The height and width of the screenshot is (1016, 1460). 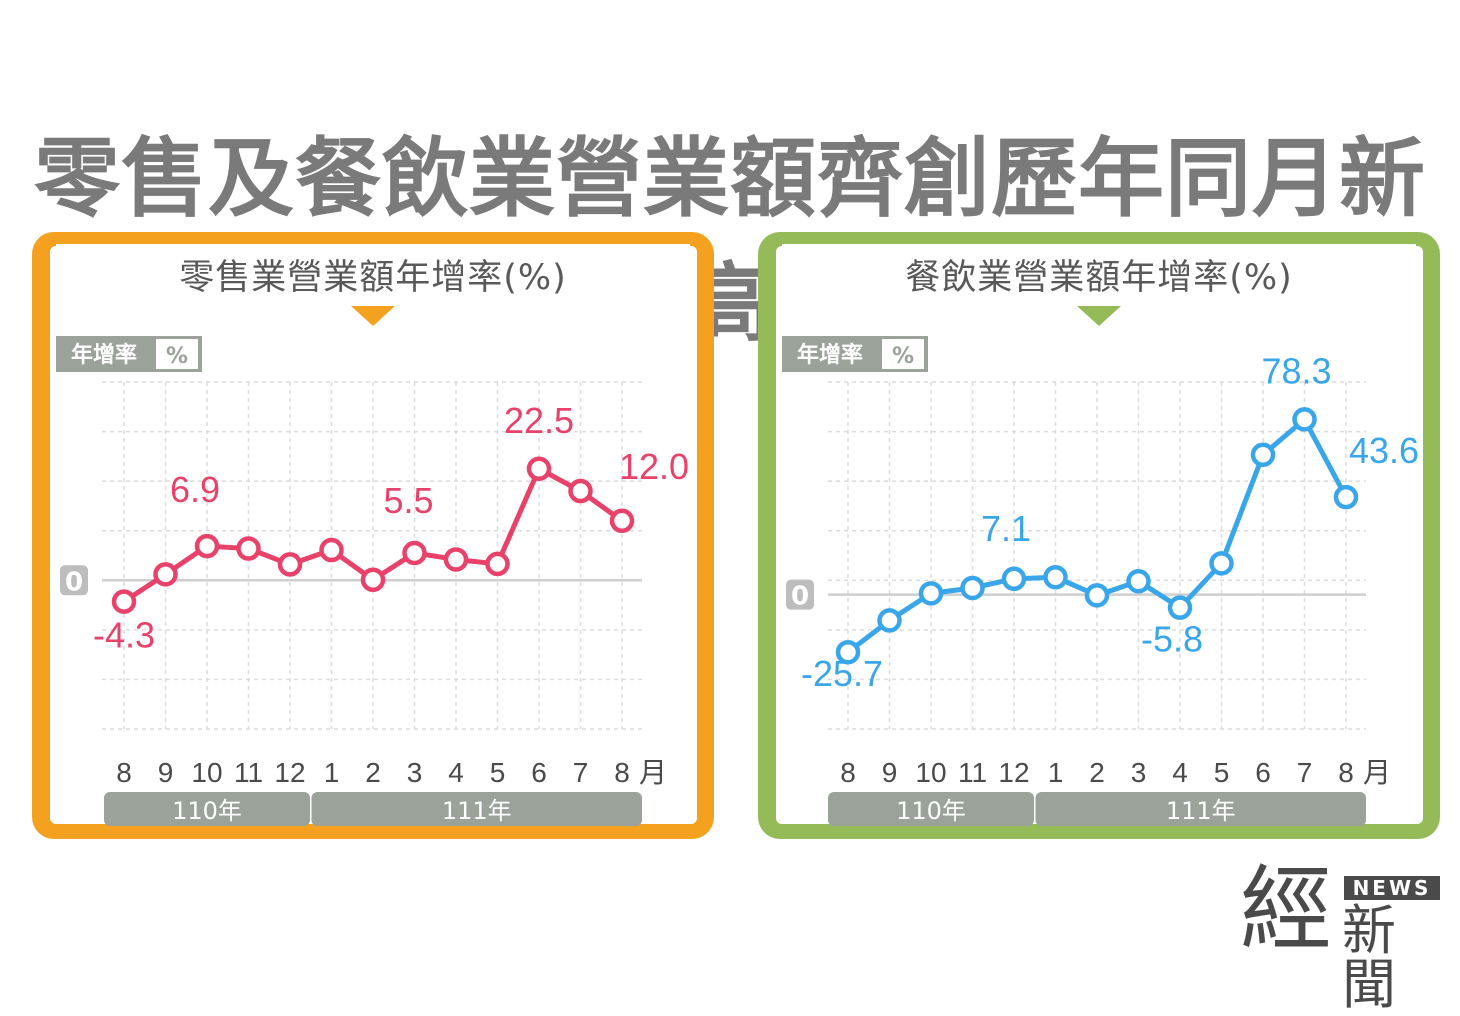 I want to click on data-label: 5.5, so click(x=408, y=500).